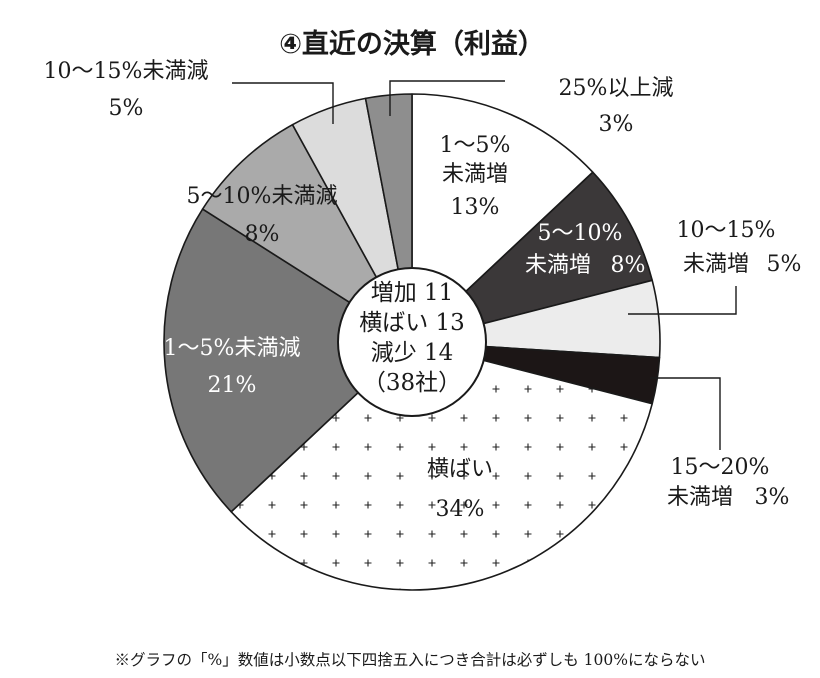  Describe the element at coordinates (616, 88) in the screenshot. I see `label-25pct-plus-decrease: 25%以上減` at that location.